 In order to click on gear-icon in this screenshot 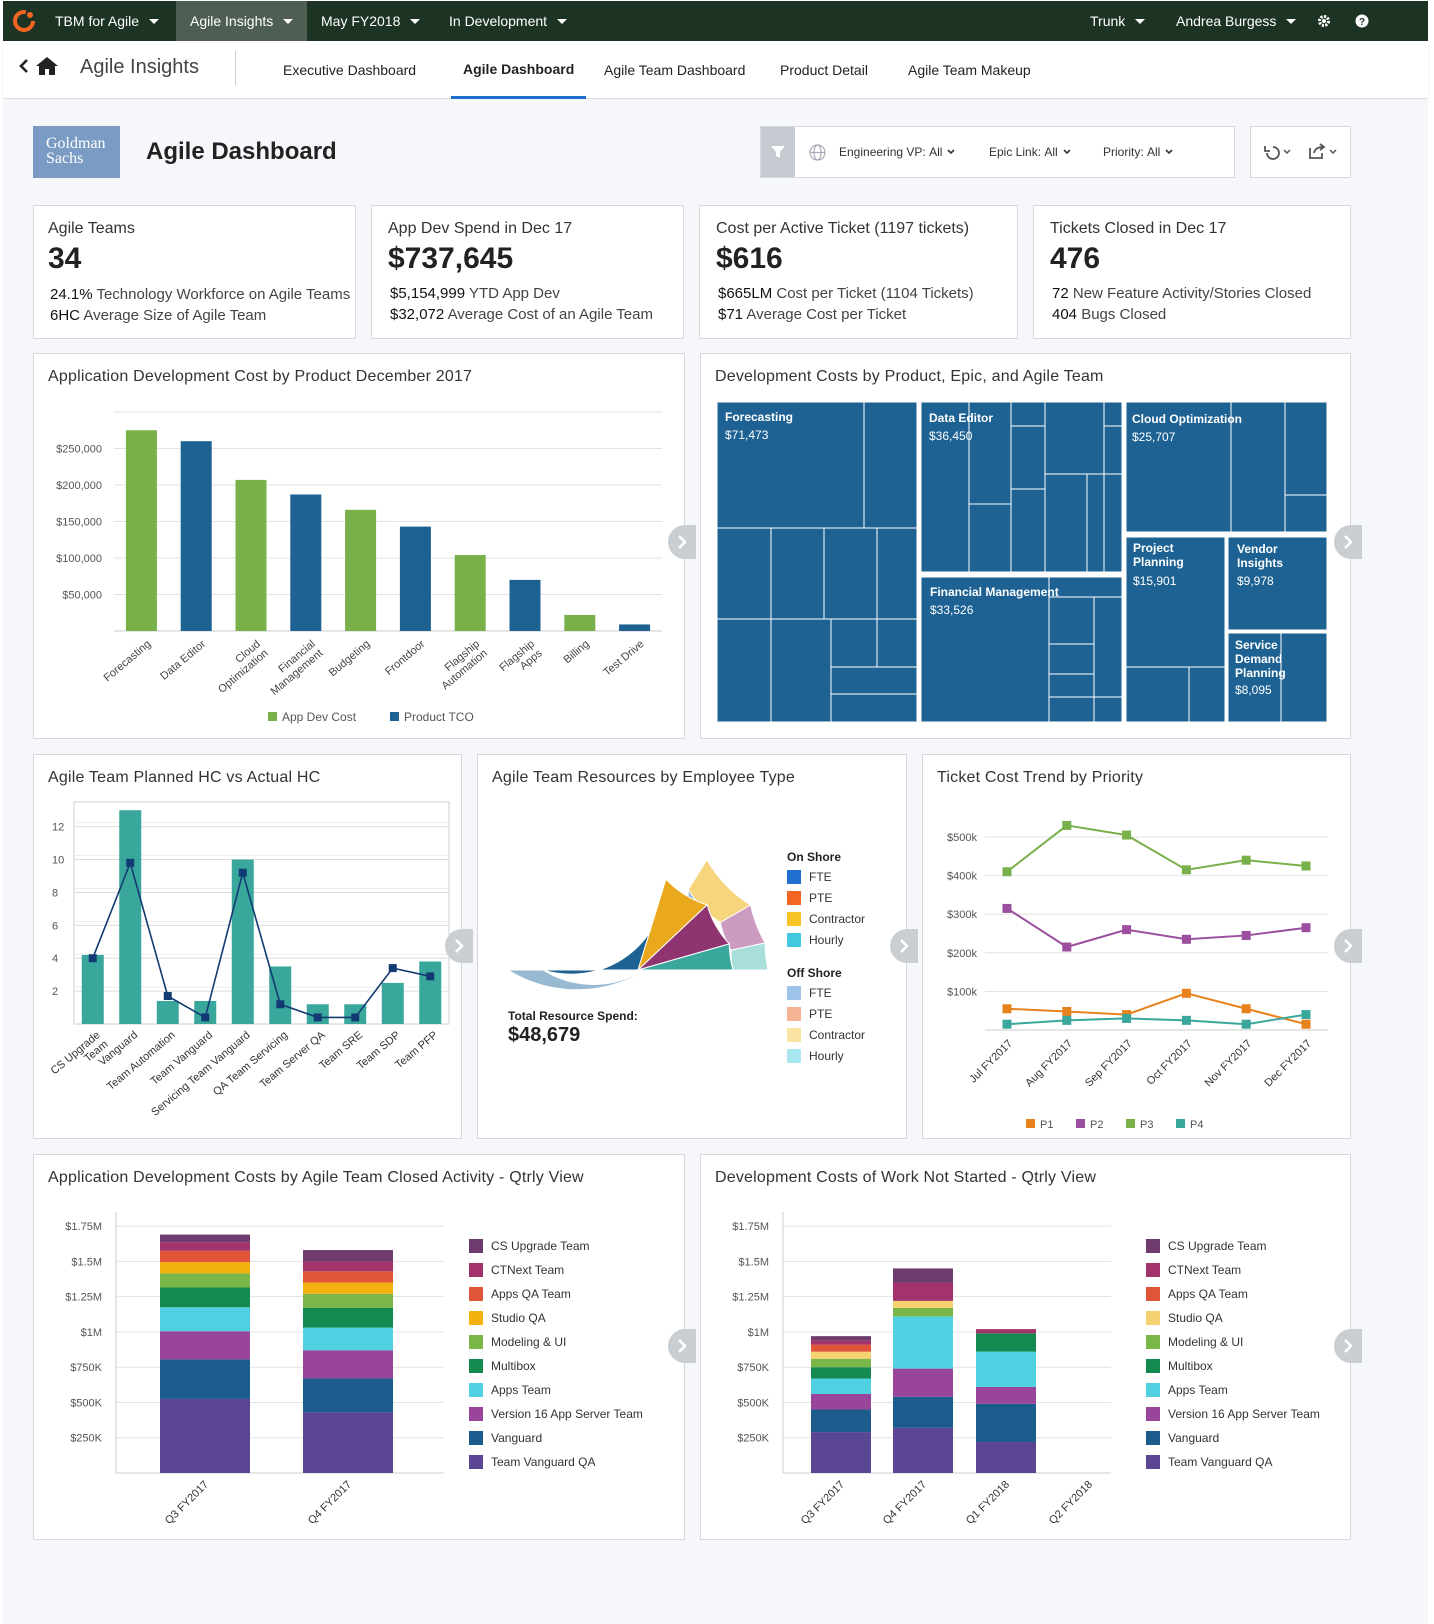, I will do `click(1324, 21)`.